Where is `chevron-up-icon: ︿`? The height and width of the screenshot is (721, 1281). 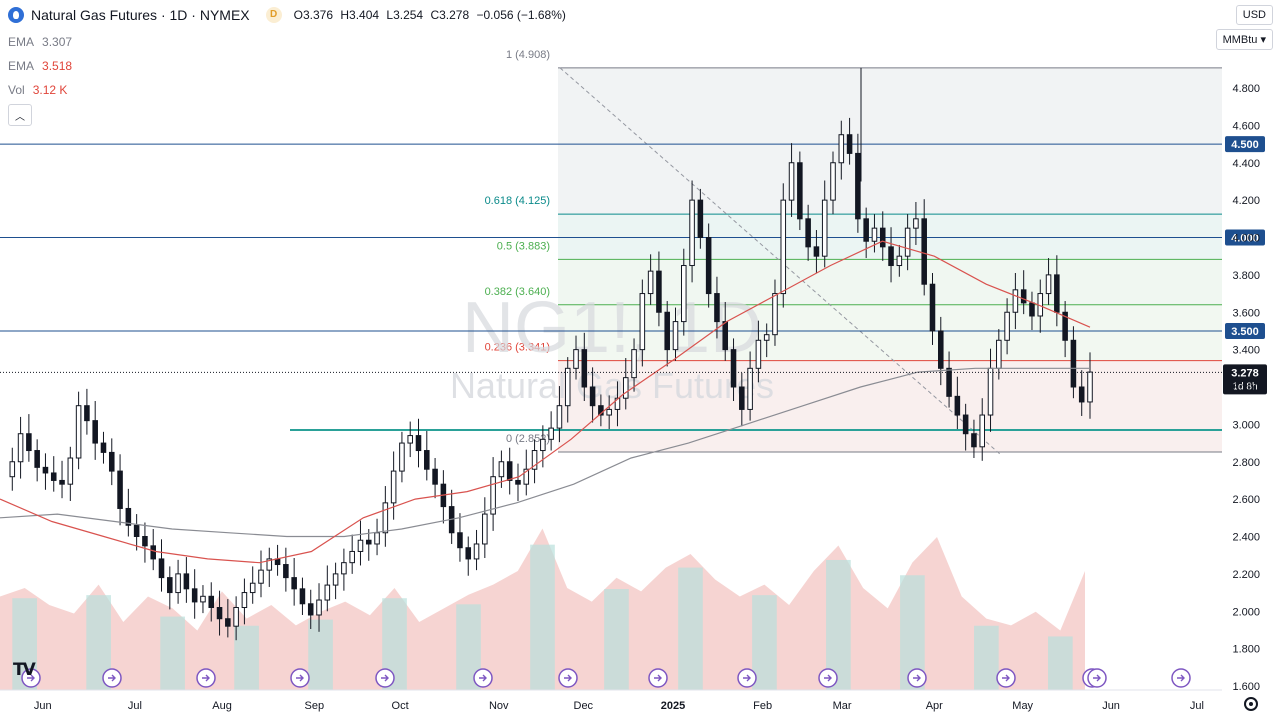 chevron-up-icon: ︿ is located at coordinates (20, 115).